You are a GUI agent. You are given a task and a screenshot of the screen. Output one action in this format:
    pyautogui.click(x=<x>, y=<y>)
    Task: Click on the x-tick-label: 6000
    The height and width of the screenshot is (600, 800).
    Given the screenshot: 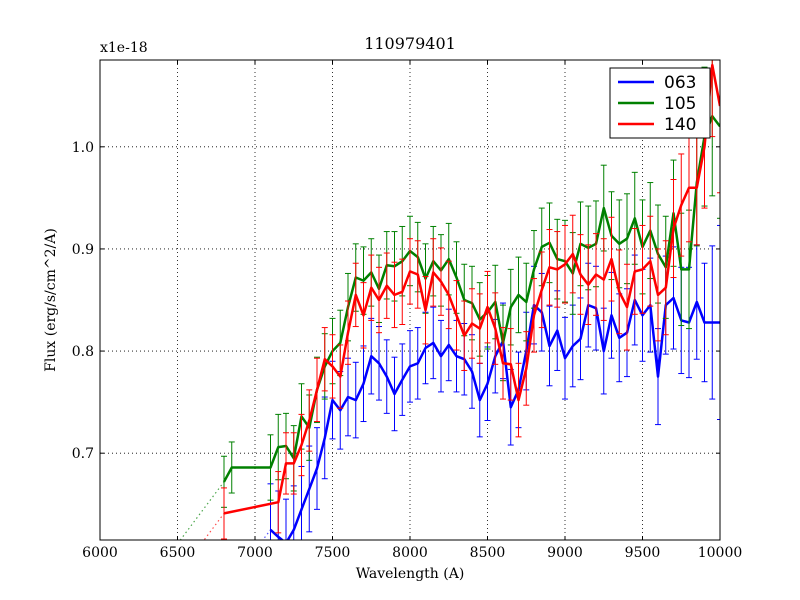 What is the action you would take?
    pyautogui.click(x=100, y=553)
    